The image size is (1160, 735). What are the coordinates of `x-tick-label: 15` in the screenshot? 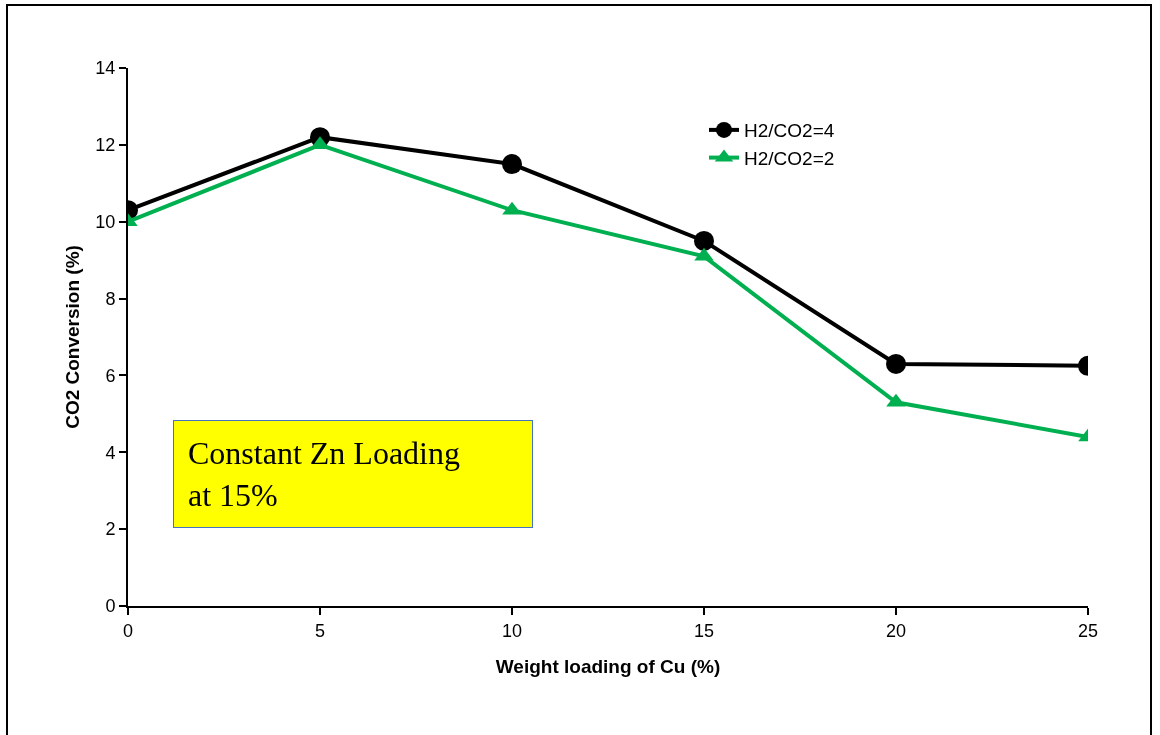 It's located at (704, 630).